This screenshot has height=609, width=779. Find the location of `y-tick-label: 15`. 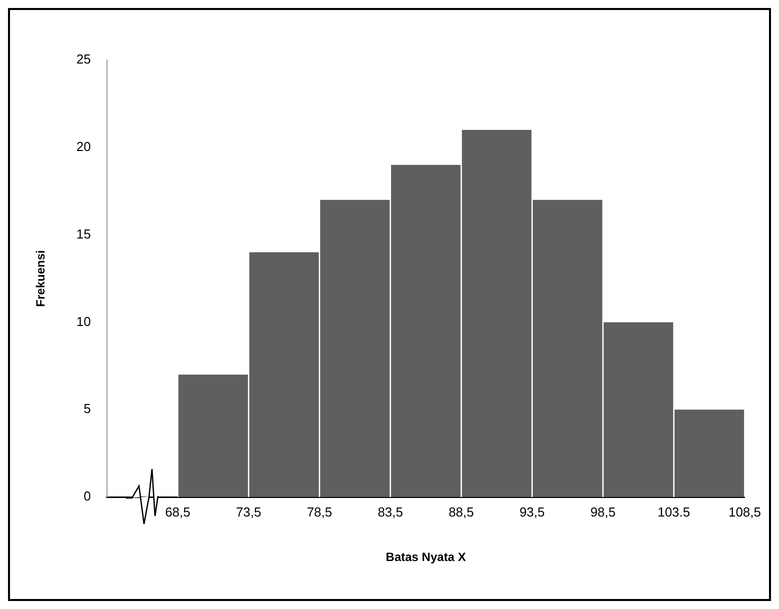

y-tick-label: 15 is located at coordinates (83, 234).